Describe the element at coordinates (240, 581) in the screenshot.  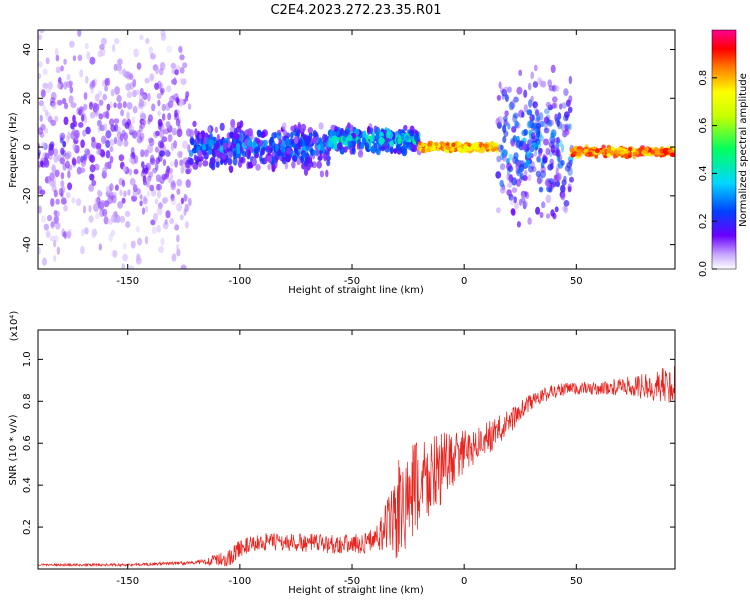
I see `x-tick-label: -100` at that location.